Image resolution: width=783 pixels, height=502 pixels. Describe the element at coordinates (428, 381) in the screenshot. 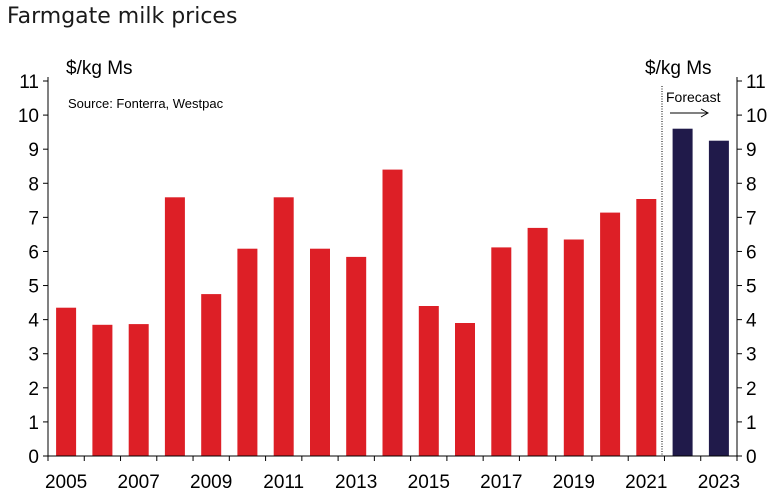

I see `bar-2015` at that location.